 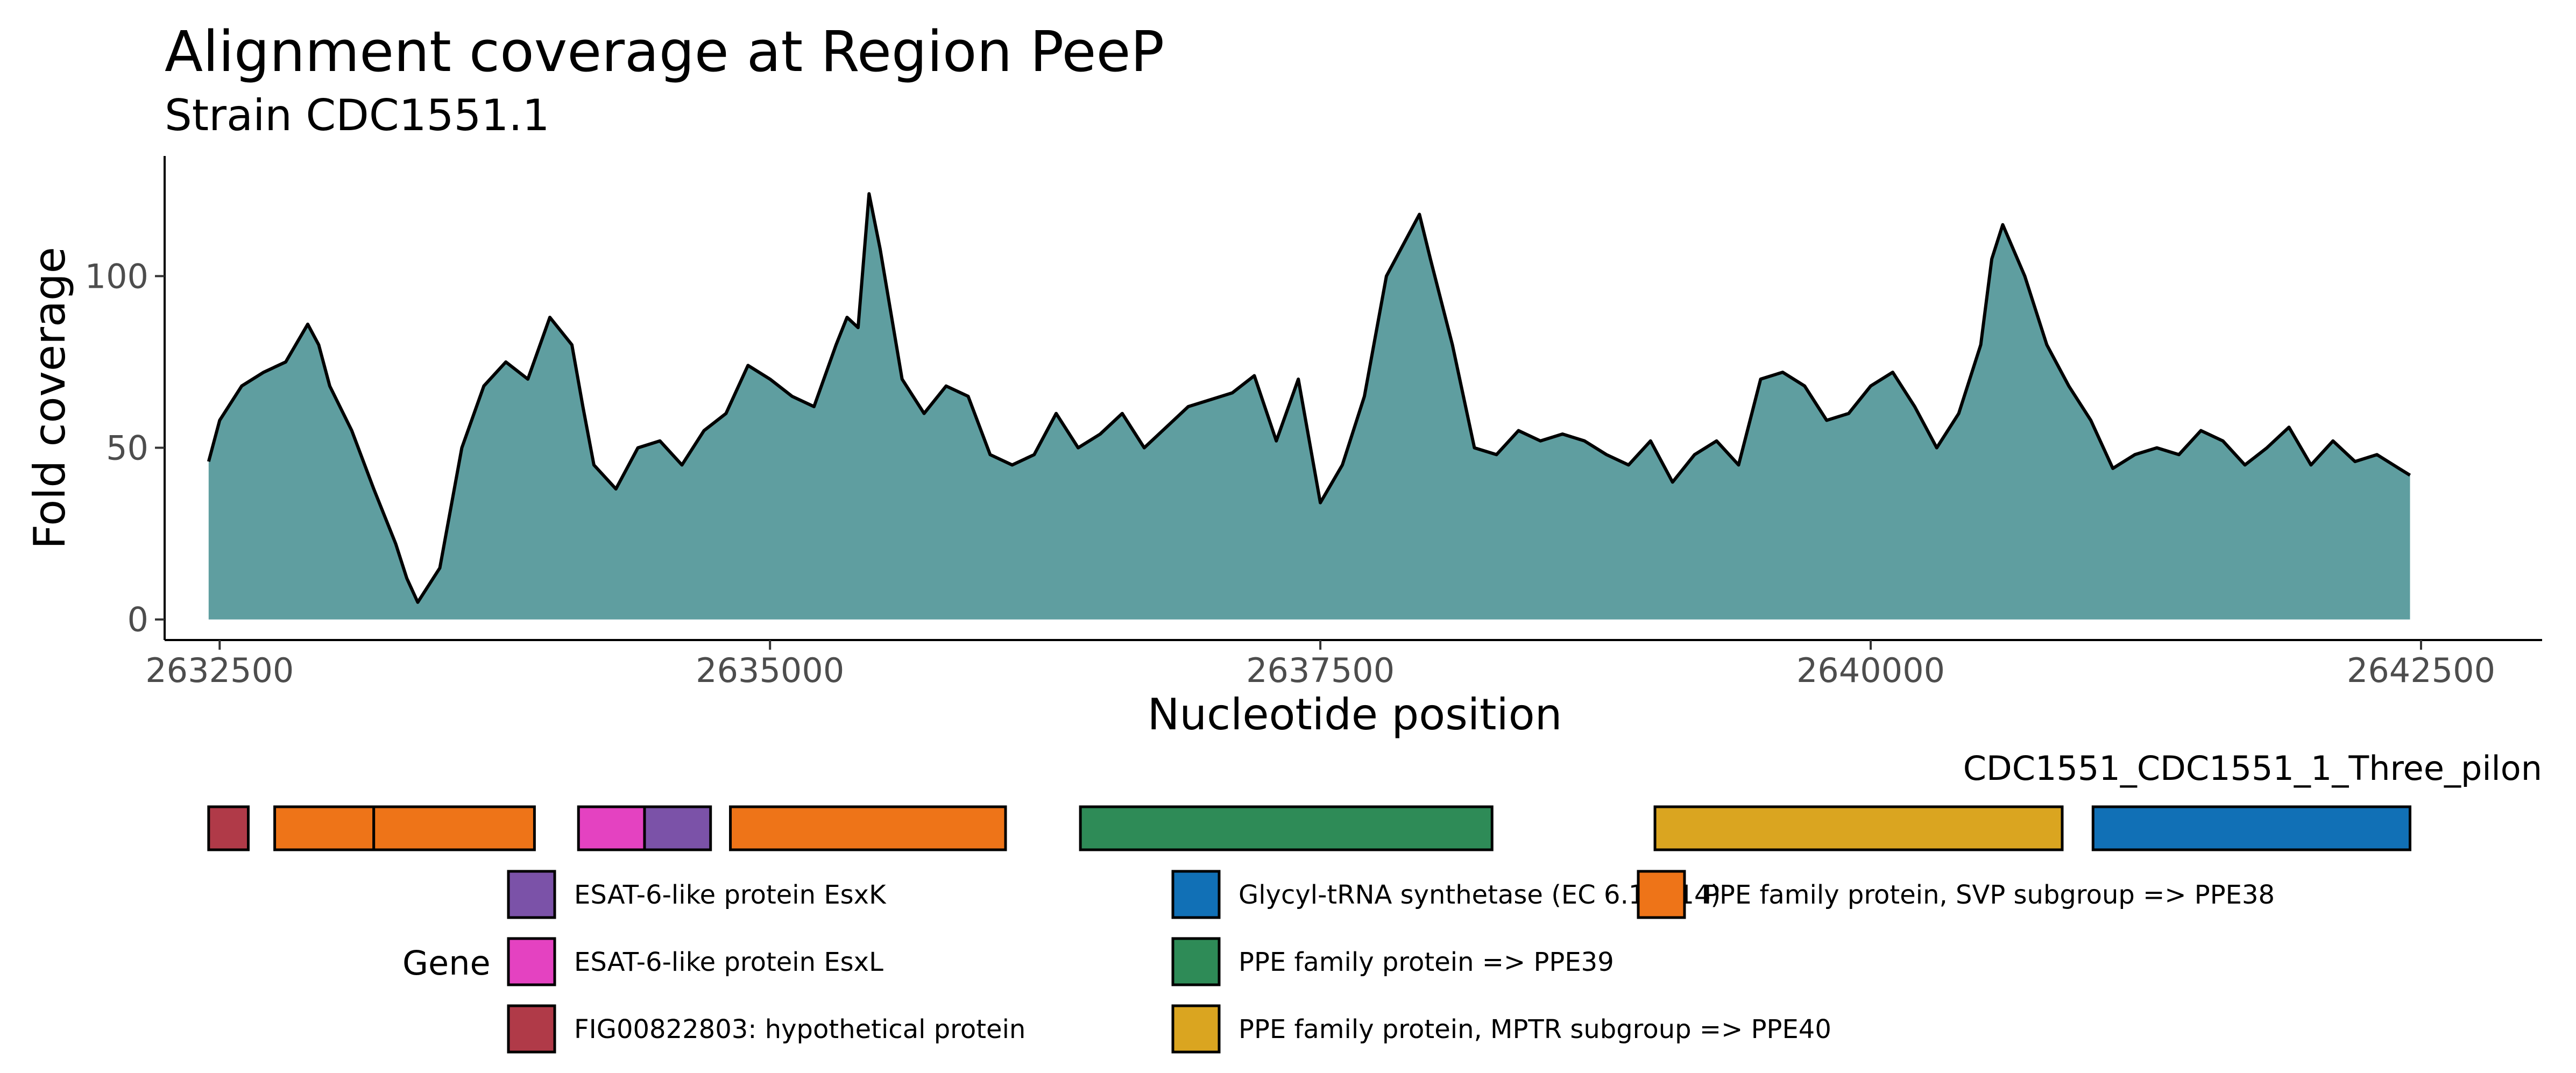 I want to click on gene-track, so click(x=1309, y=828).